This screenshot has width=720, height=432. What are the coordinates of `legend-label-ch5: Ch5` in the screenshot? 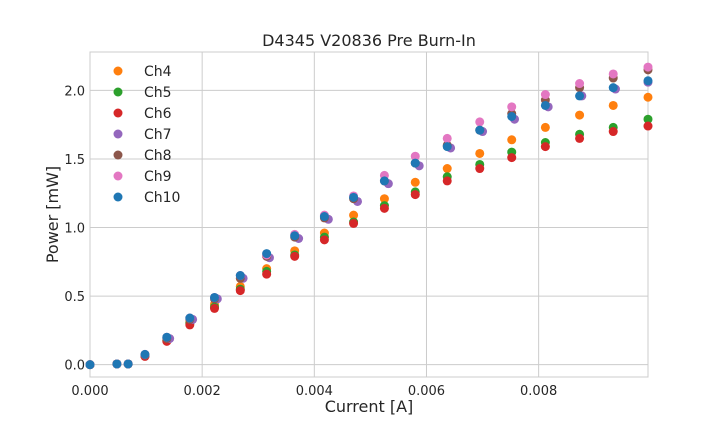 It's located at (158, 93).